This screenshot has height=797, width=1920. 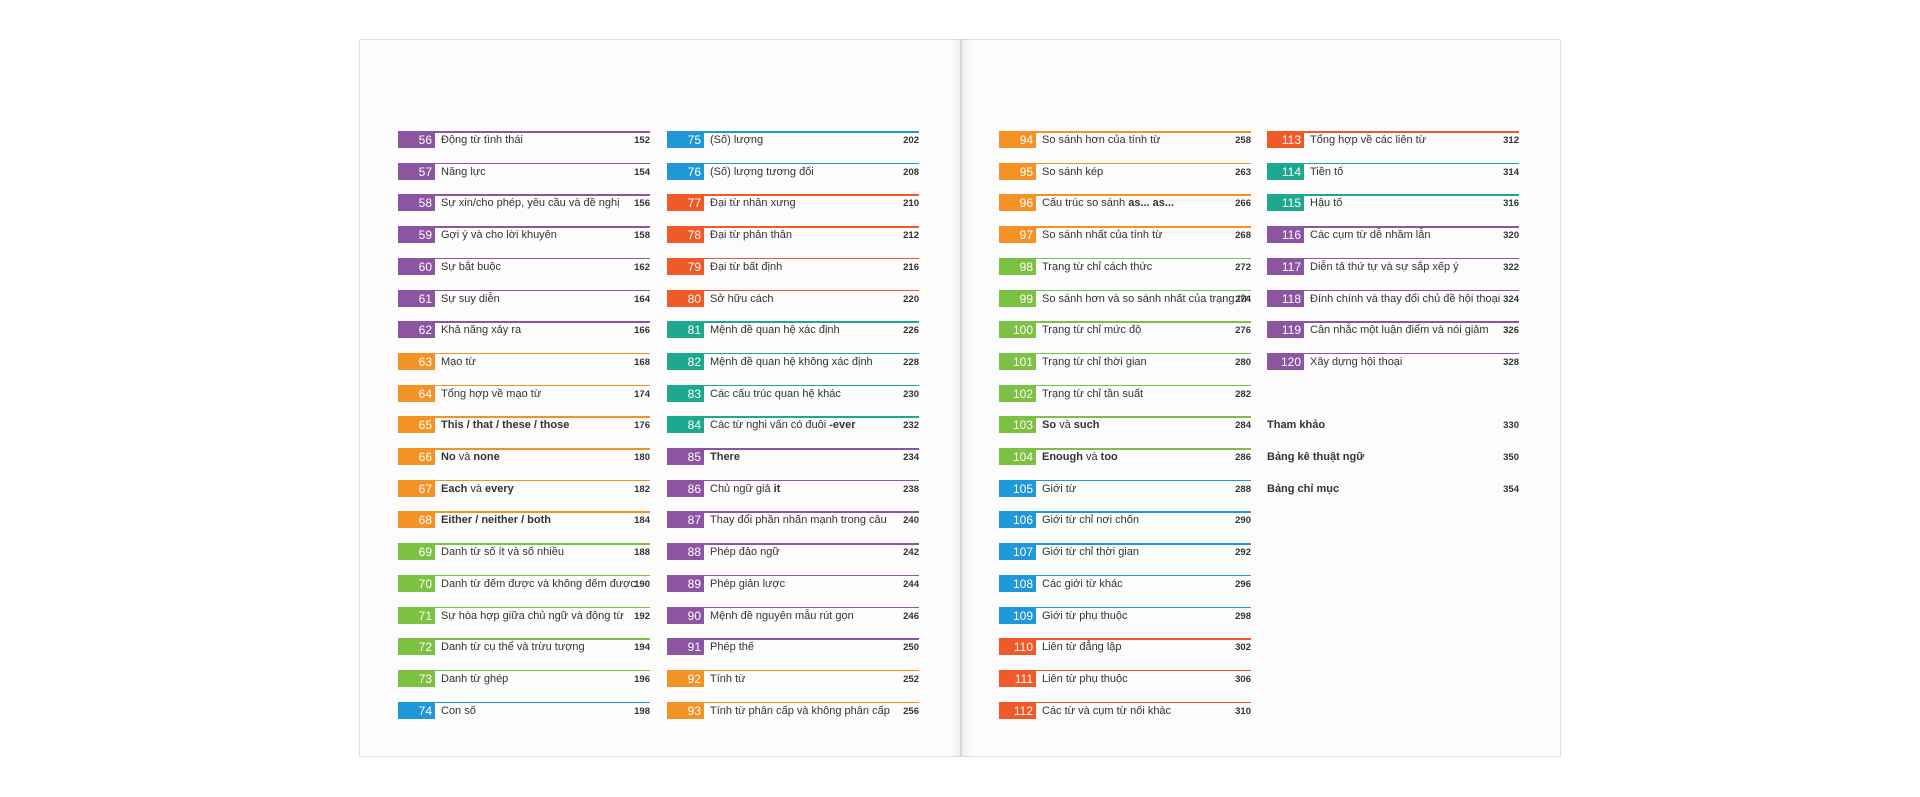 What do you see at coordinates (416, 583) in the screenshot?
I see `unit-number: 70` at bounding box center [416, 583].